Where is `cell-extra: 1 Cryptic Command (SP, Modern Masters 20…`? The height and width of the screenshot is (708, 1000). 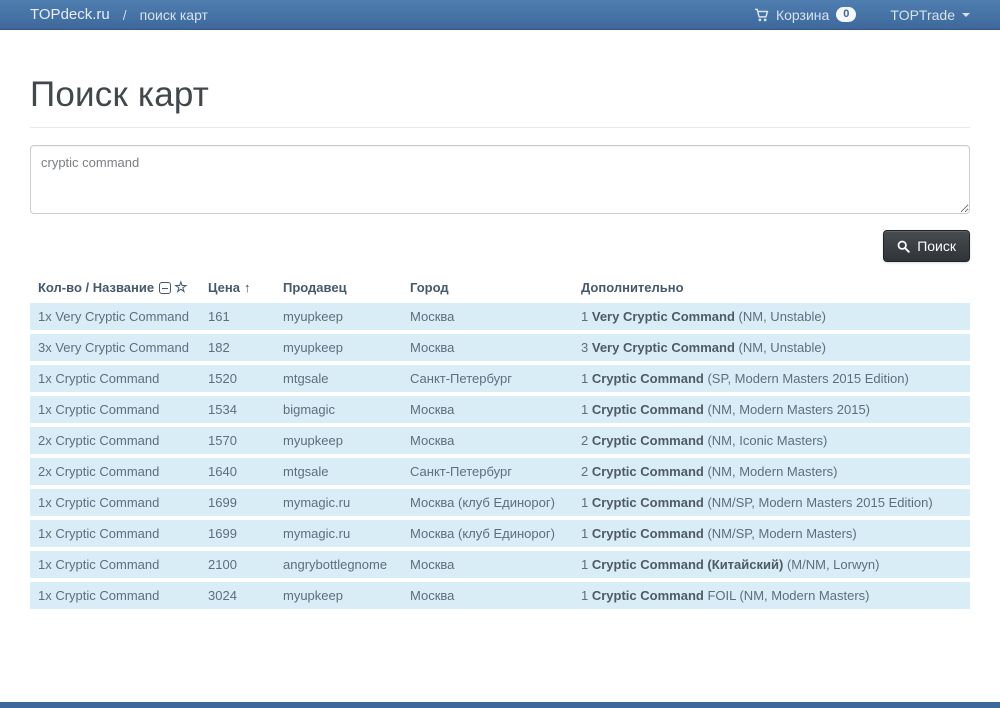 cell-extra: 1 Cryptic Command (SP, Modern Masters 20… is located at coordinates (775, 378).